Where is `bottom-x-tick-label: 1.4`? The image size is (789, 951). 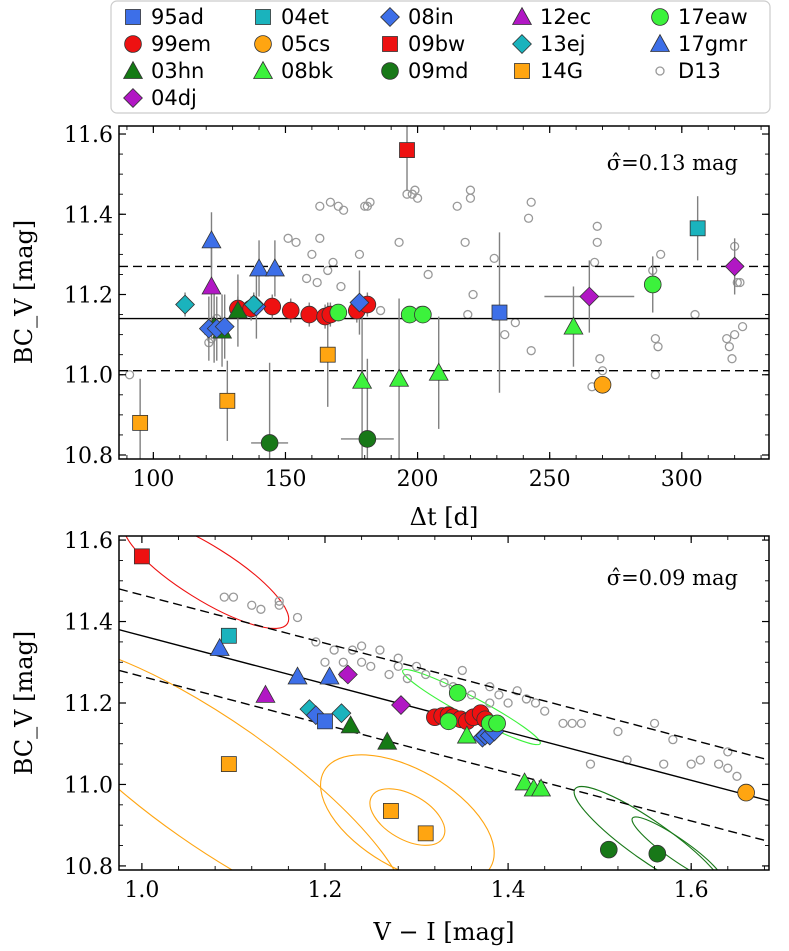 bottom-x-tick-label: 1.4 is located at coordinates (508, 890).